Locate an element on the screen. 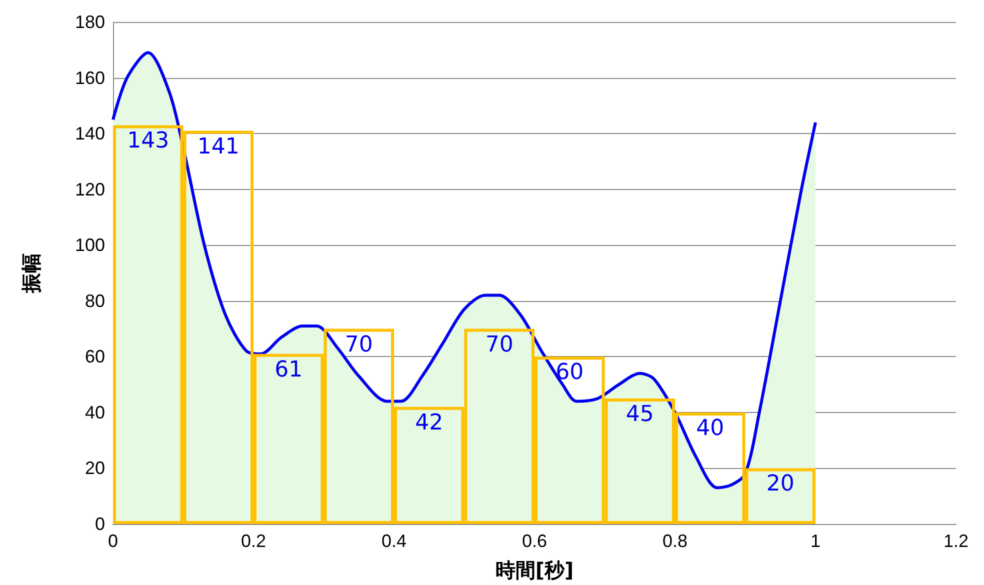  y-tick-label: 40 is located at coordinates (94, 412).